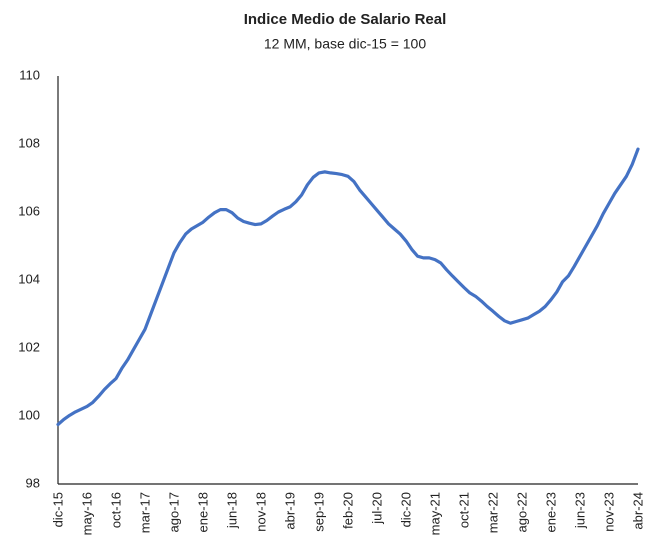 The image size is (645, 548). I want to click on x-tick-label: jul-20, so click(376, 508).